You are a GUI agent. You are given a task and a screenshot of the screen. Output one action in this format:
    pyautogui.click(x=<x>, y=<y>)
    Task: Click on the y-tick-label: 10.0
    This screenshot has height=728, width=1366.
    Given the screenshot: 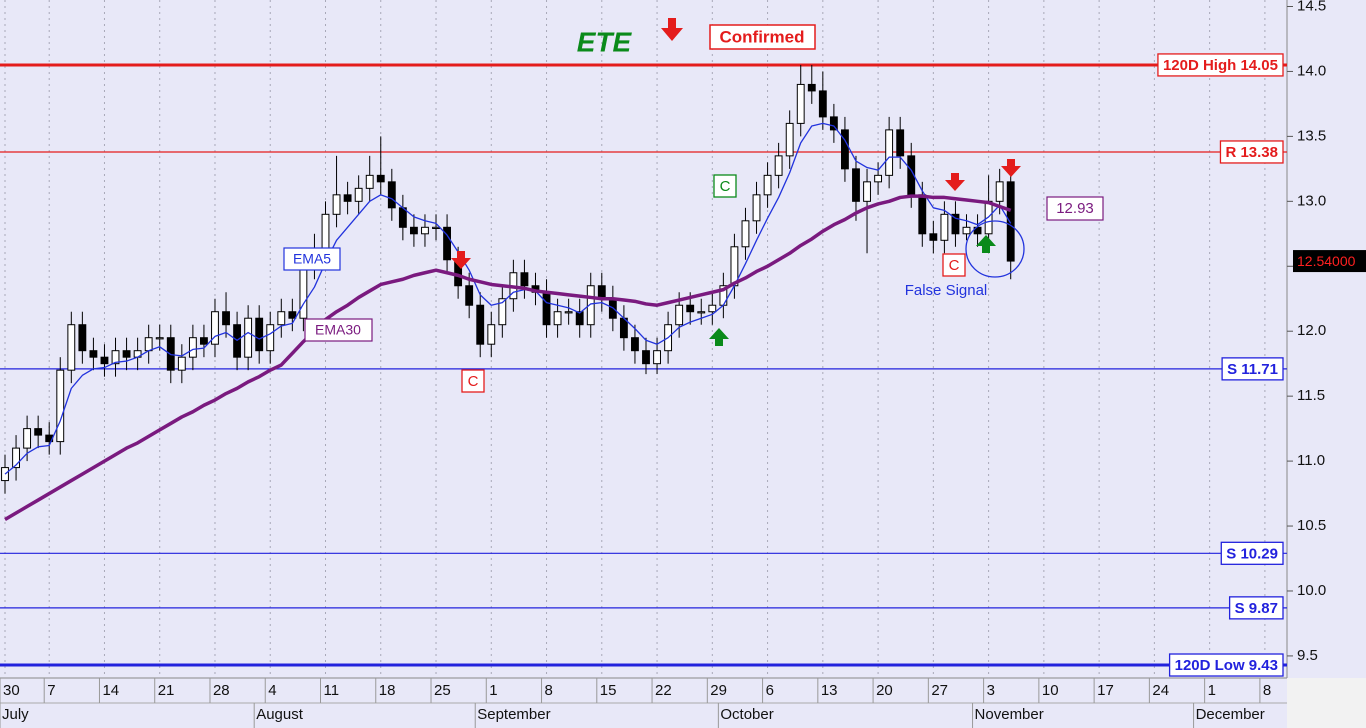 What is the action you would take?
    pyautogui.click(x=1311, y=590)
    